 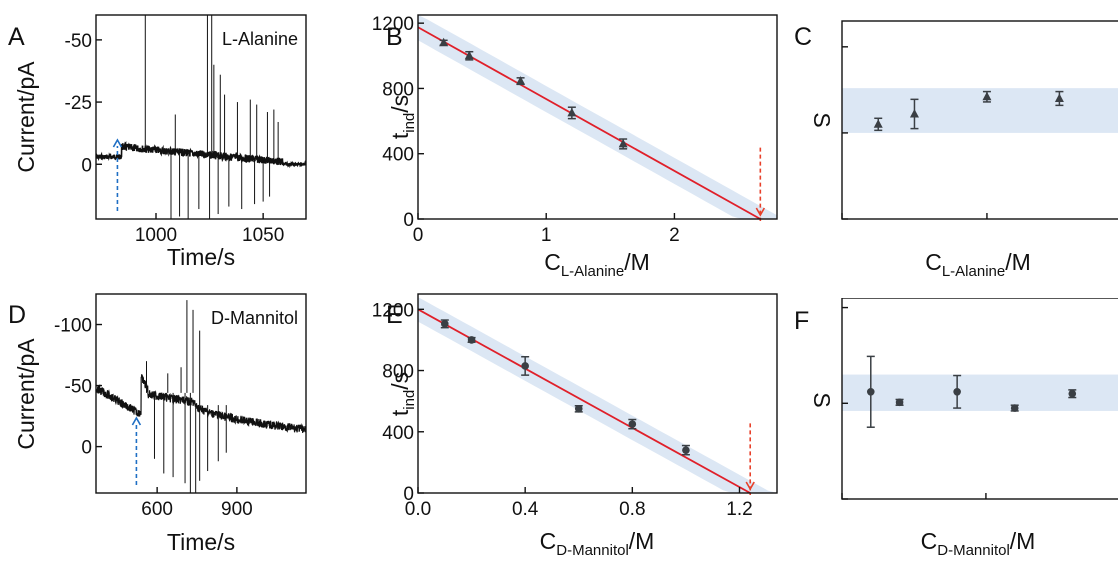 What do you see at coordinates (394, 37) in the screenshot?
I see `panel-letter-b: B` at bounding box center [394, 37].